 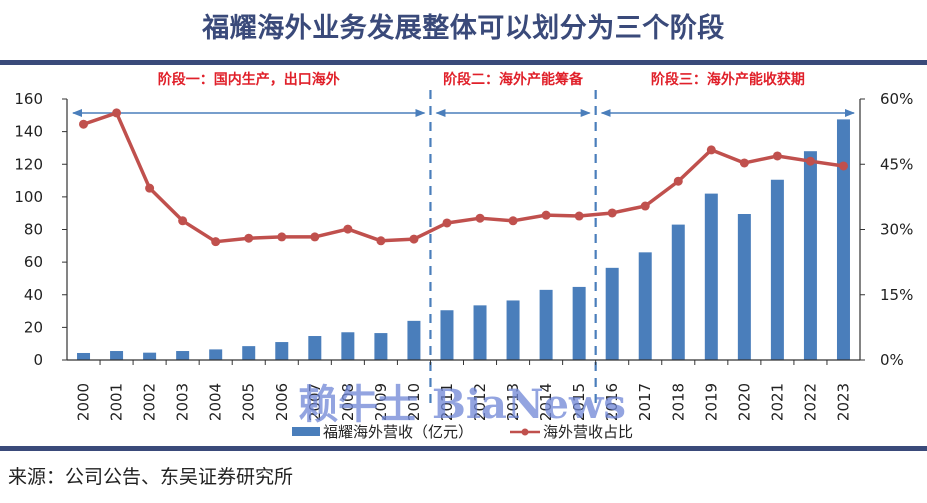 What do you see at coordinates (463, 28) in the screenshot?
I see `chart-title: 福耀海外业务发展整体可以划分为三个阶段` at bounding box center [463, 28].